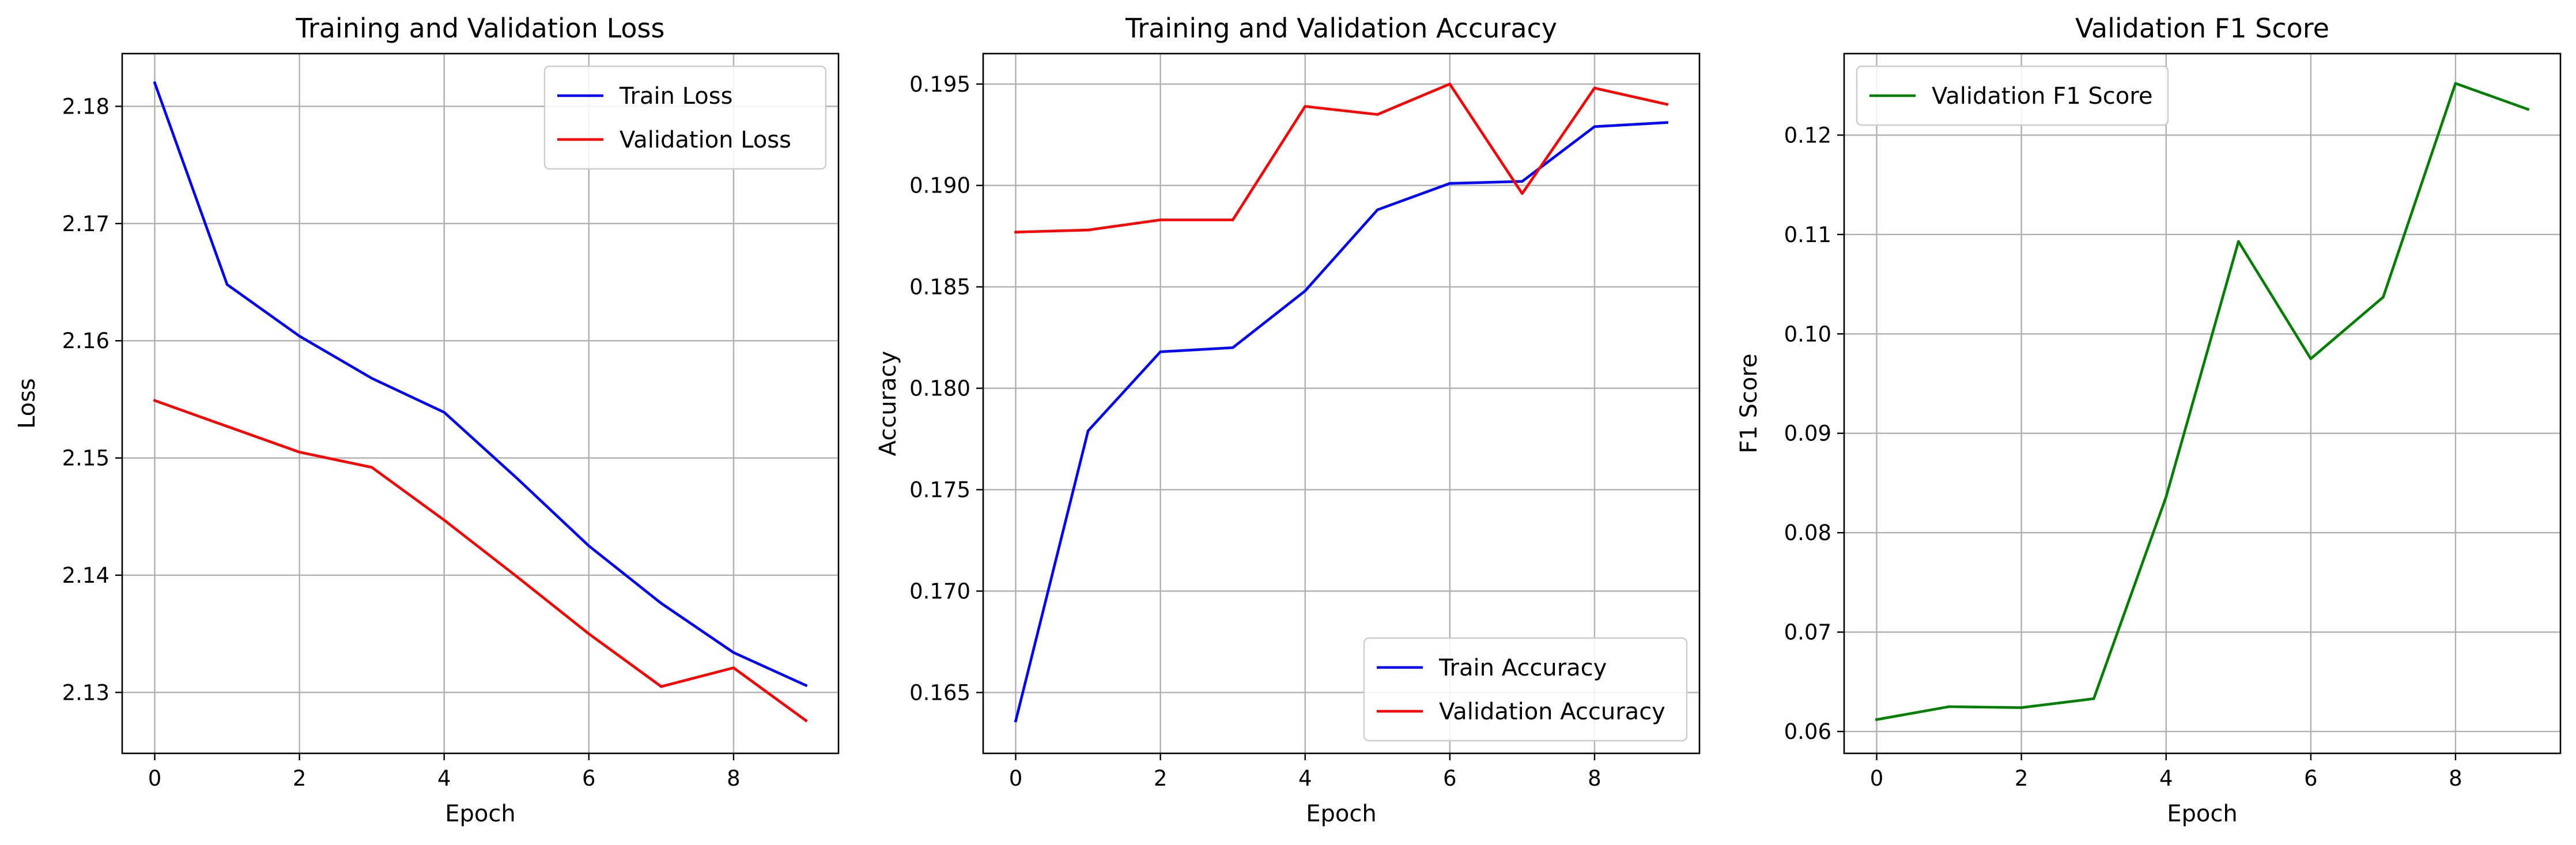 Image resolution: width=2576 pixels, height=845 pixels. What do you see at coordinates (1807, 234) in the screenshot?
I see `y-tick-label: 0.11` at bounding box center [1807, 234].